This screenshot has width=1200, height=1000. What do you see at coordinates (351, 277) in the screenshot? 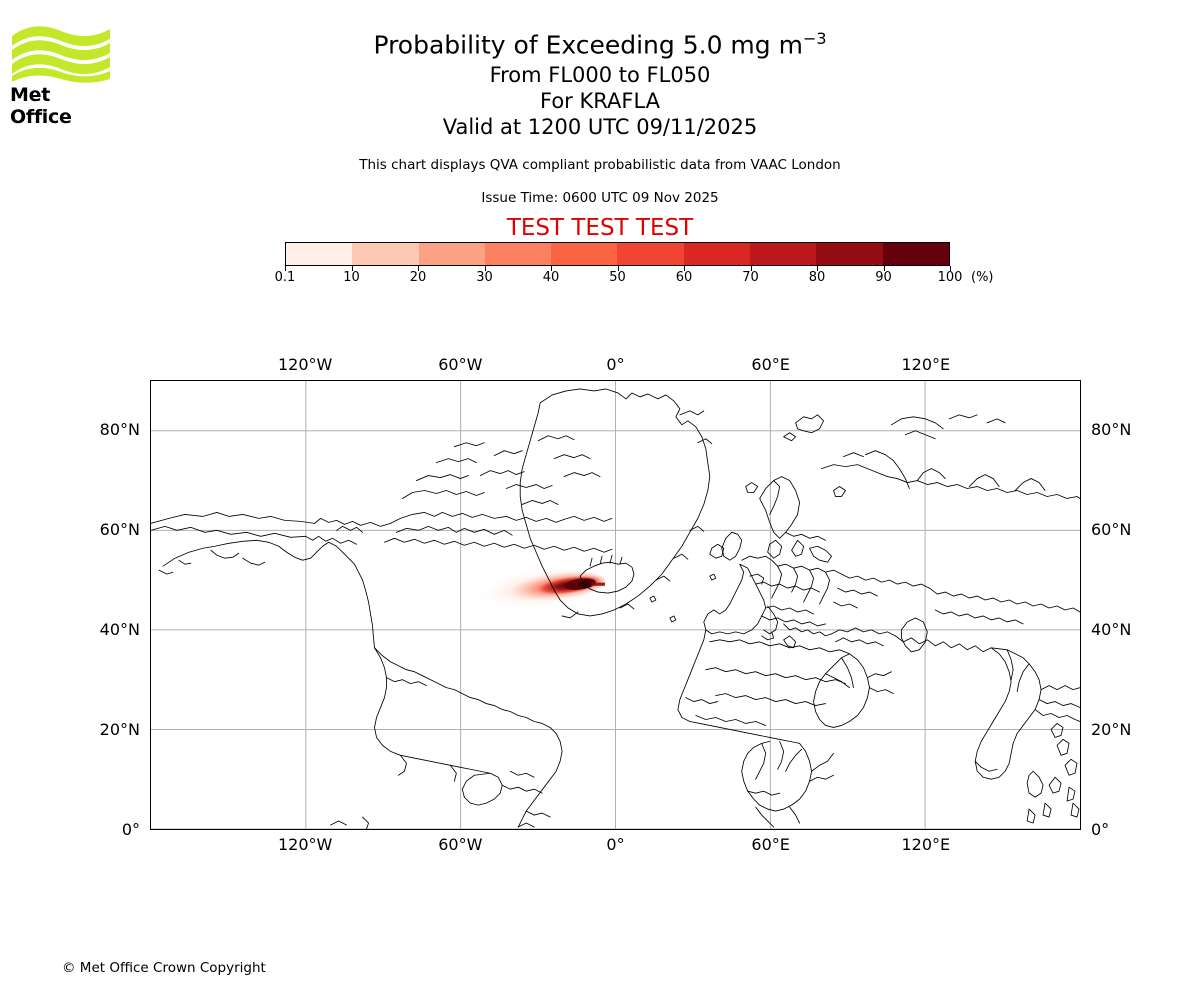
I see `colorbar-tick-label: 10` at bounding box center [351, 277].